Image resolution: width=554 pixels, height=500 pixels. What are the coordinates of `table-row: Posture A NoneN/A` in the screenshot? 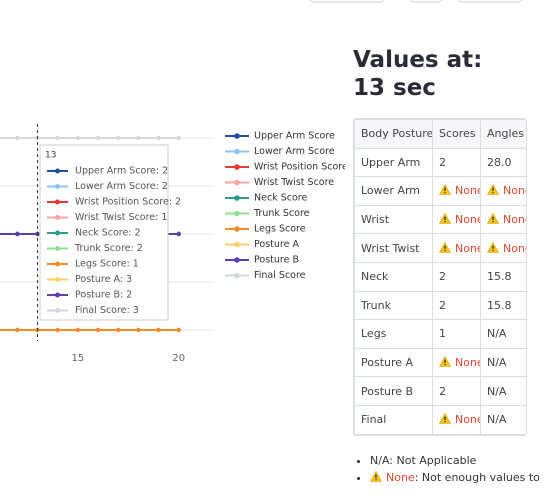 It's located at (440, 362).